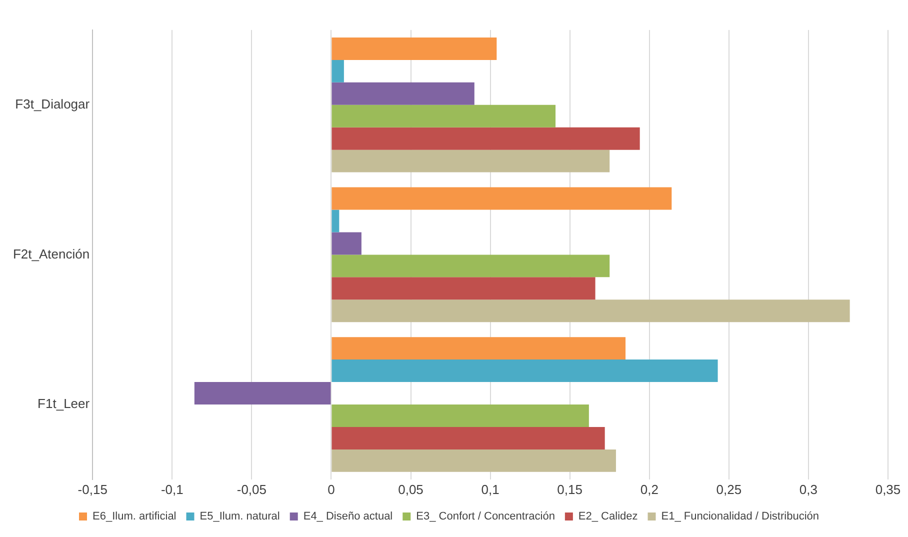 The image size is (908, 537). I want to click on x-tick-label: 0,15, so click(569, 489).